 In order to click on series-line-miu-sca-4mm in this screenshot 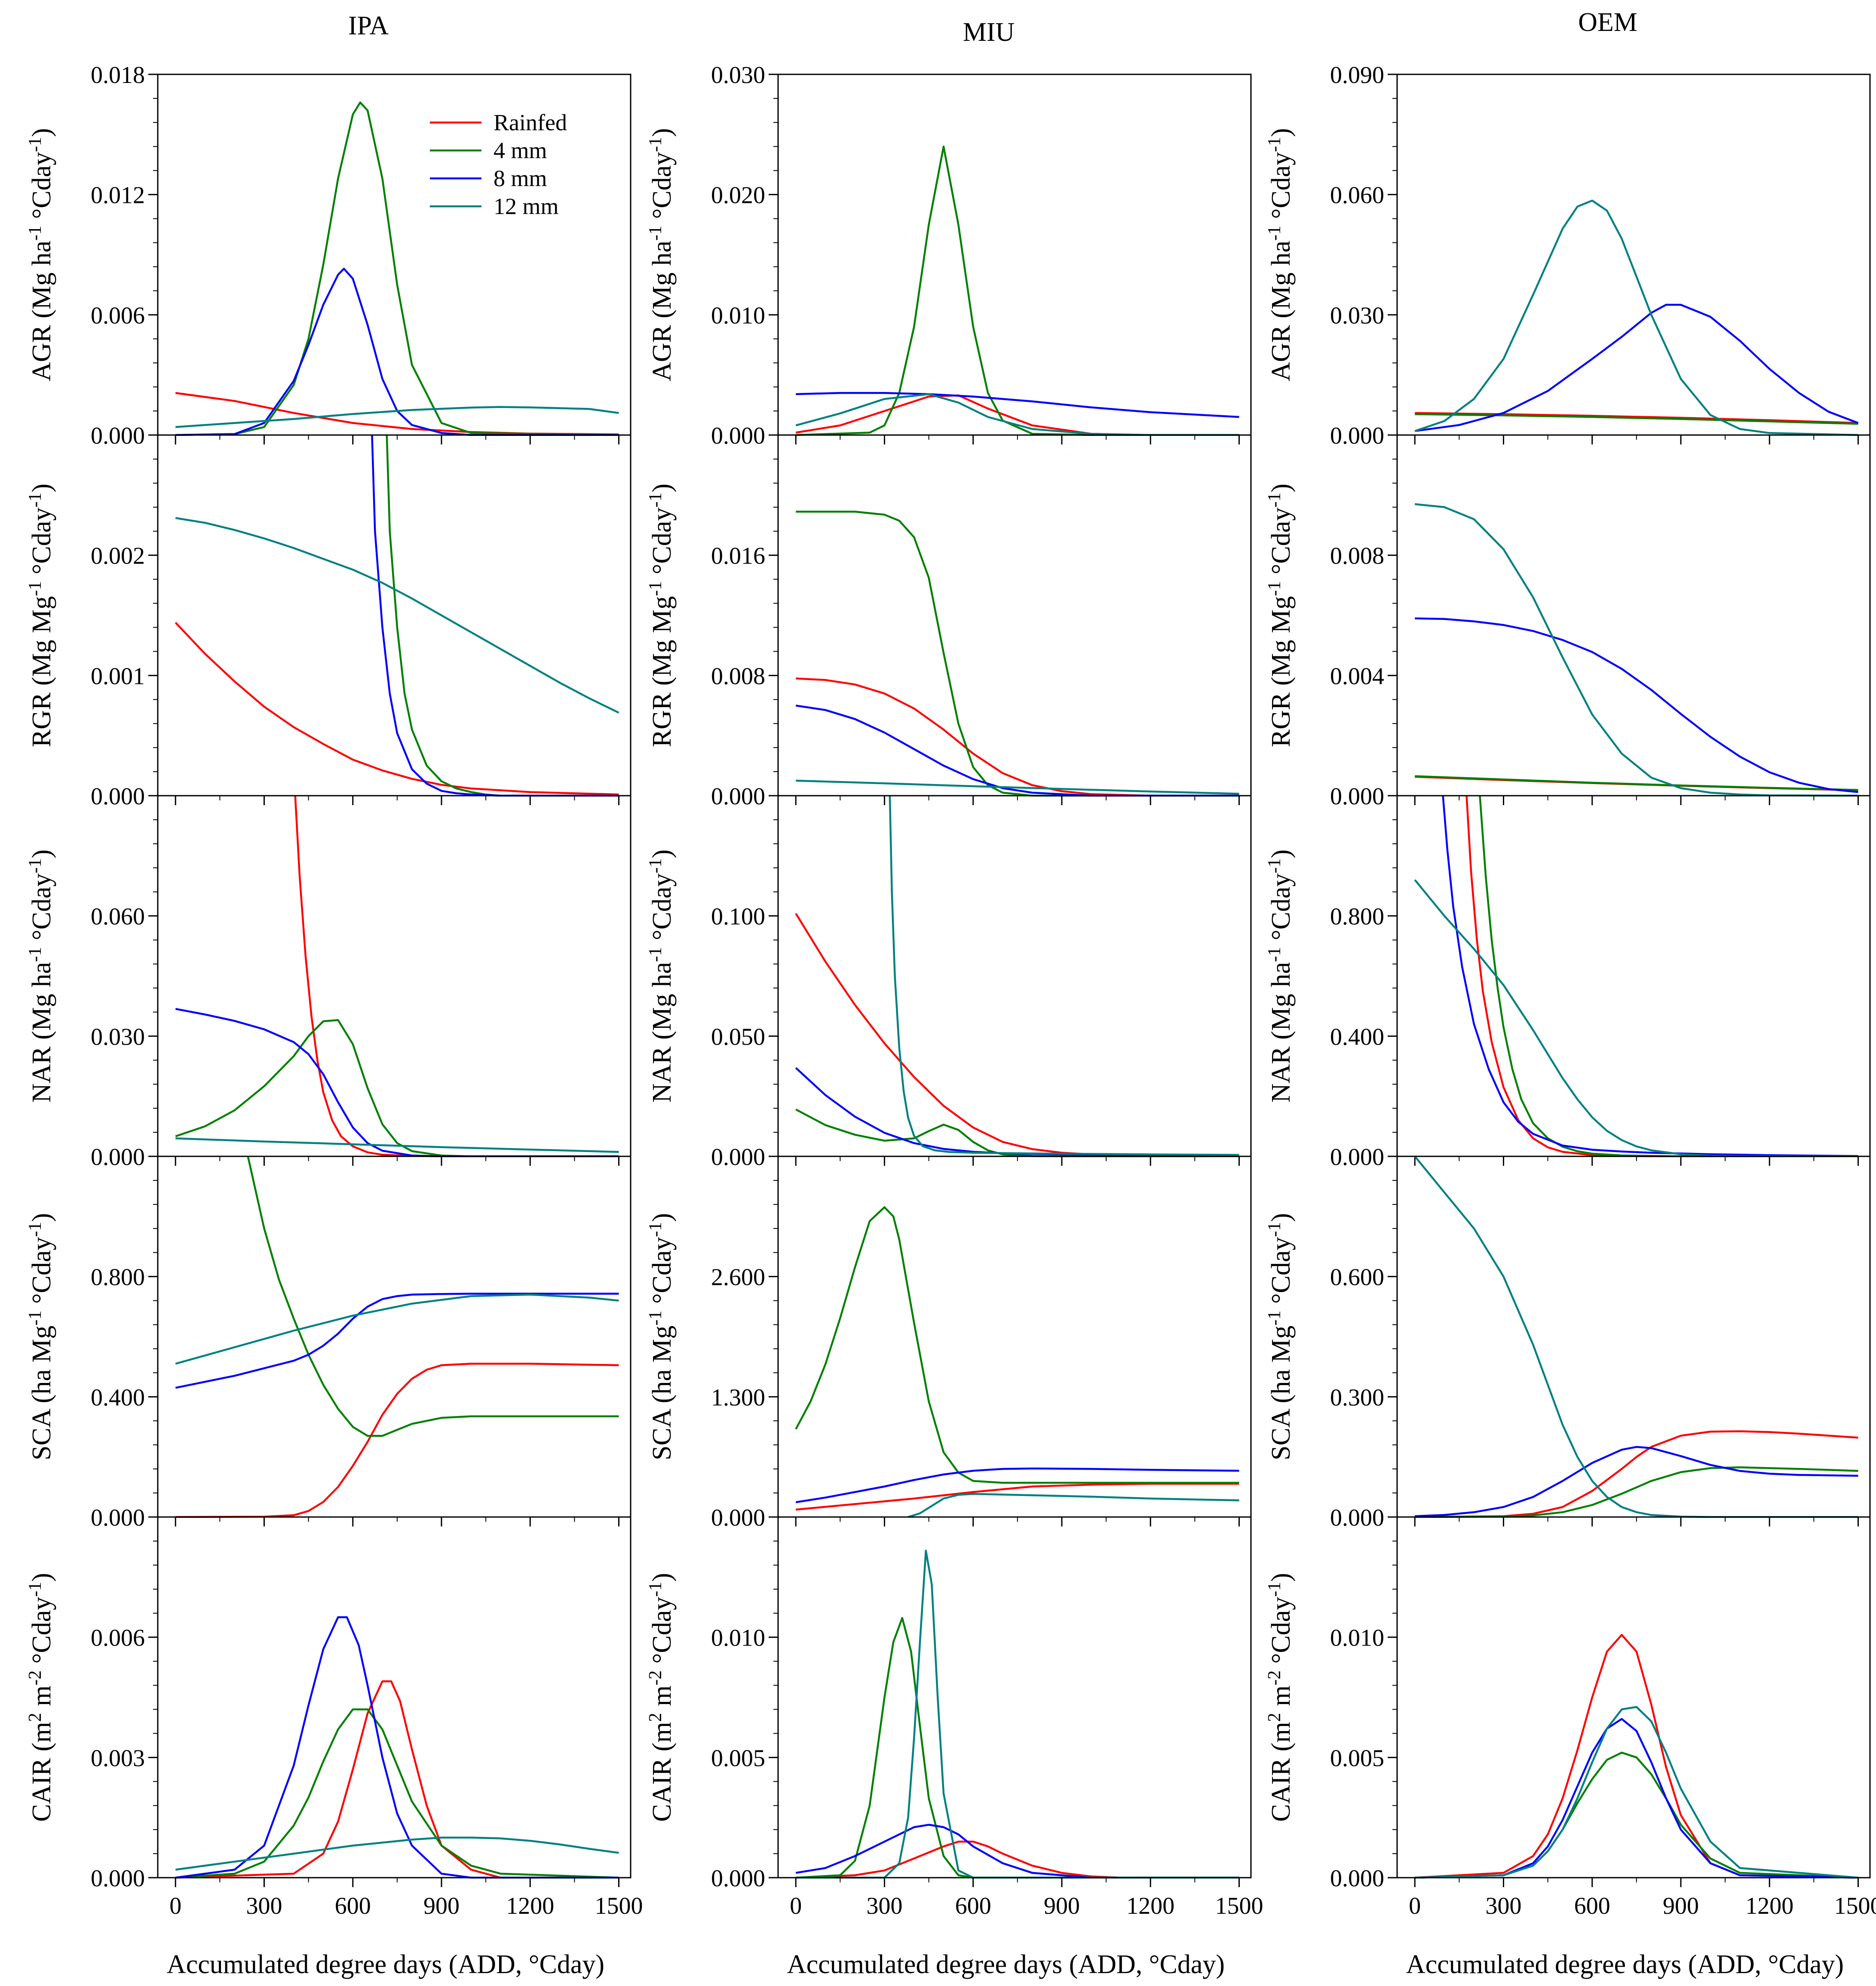, I will do `click(1017, 1345)`.